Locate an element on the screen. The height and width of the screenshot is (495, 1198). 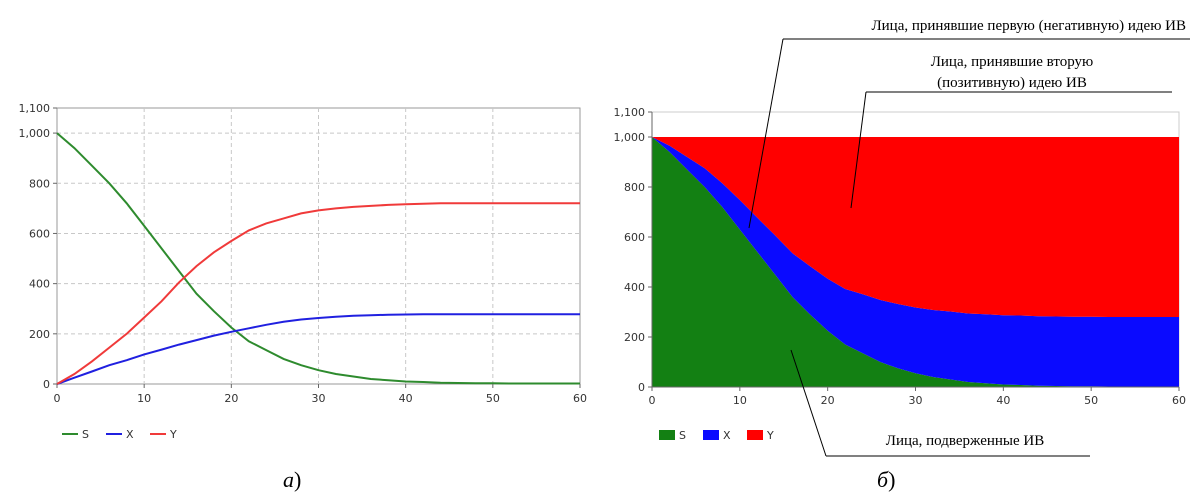
annotation-susceptible: Лица, подверженные ИВ is located at coordinates (940, 403).